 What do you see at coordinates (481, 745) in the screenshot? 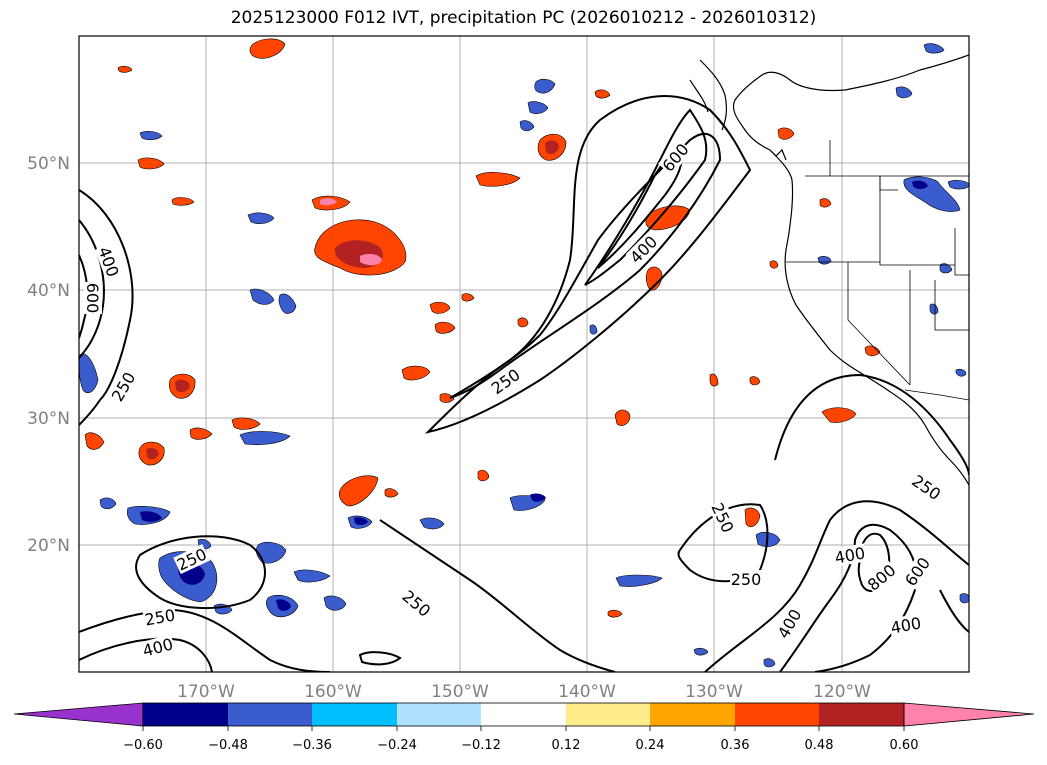
I see `colorbar-tick-label: −0.12` at bounding box center [481, 745].